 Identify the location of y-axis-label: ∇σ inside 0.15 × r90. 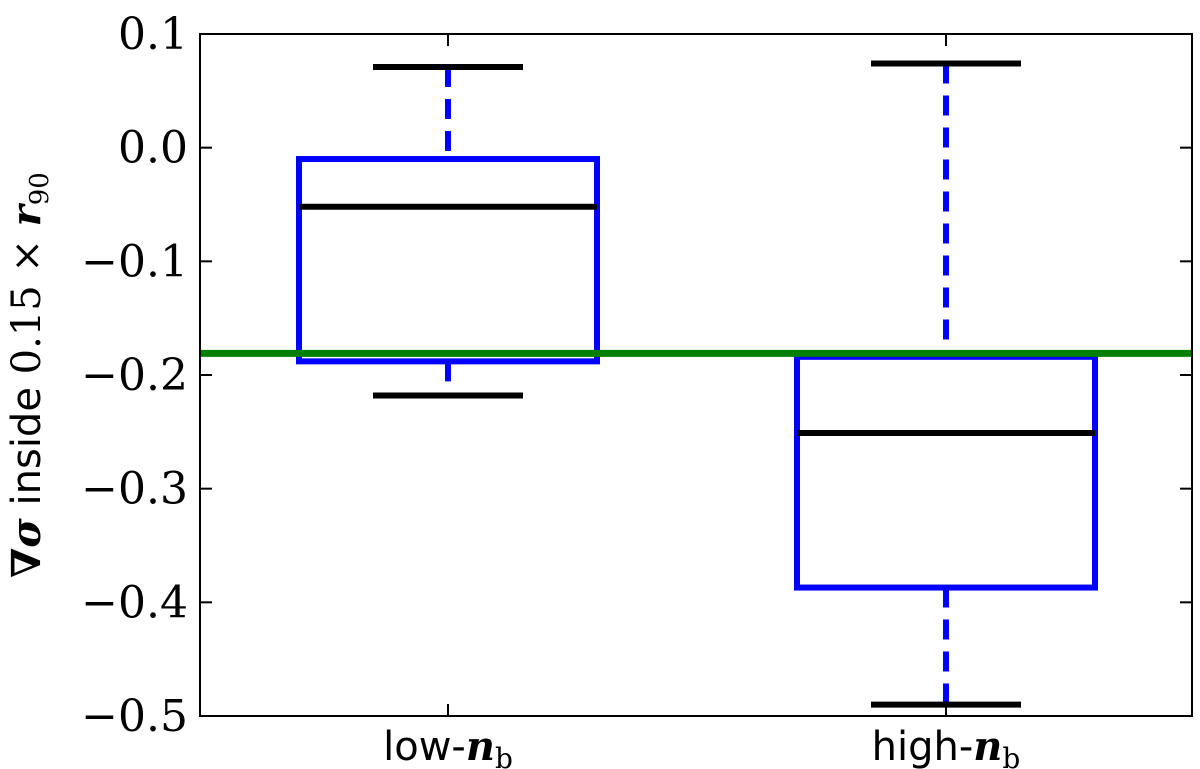
(29, 375).